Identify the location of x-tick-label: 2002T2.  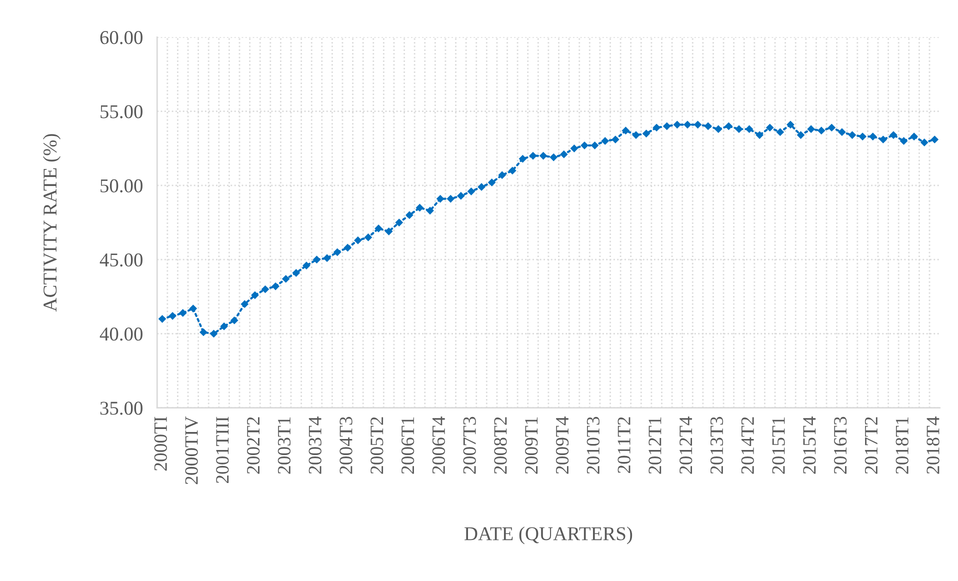
(253, 445).